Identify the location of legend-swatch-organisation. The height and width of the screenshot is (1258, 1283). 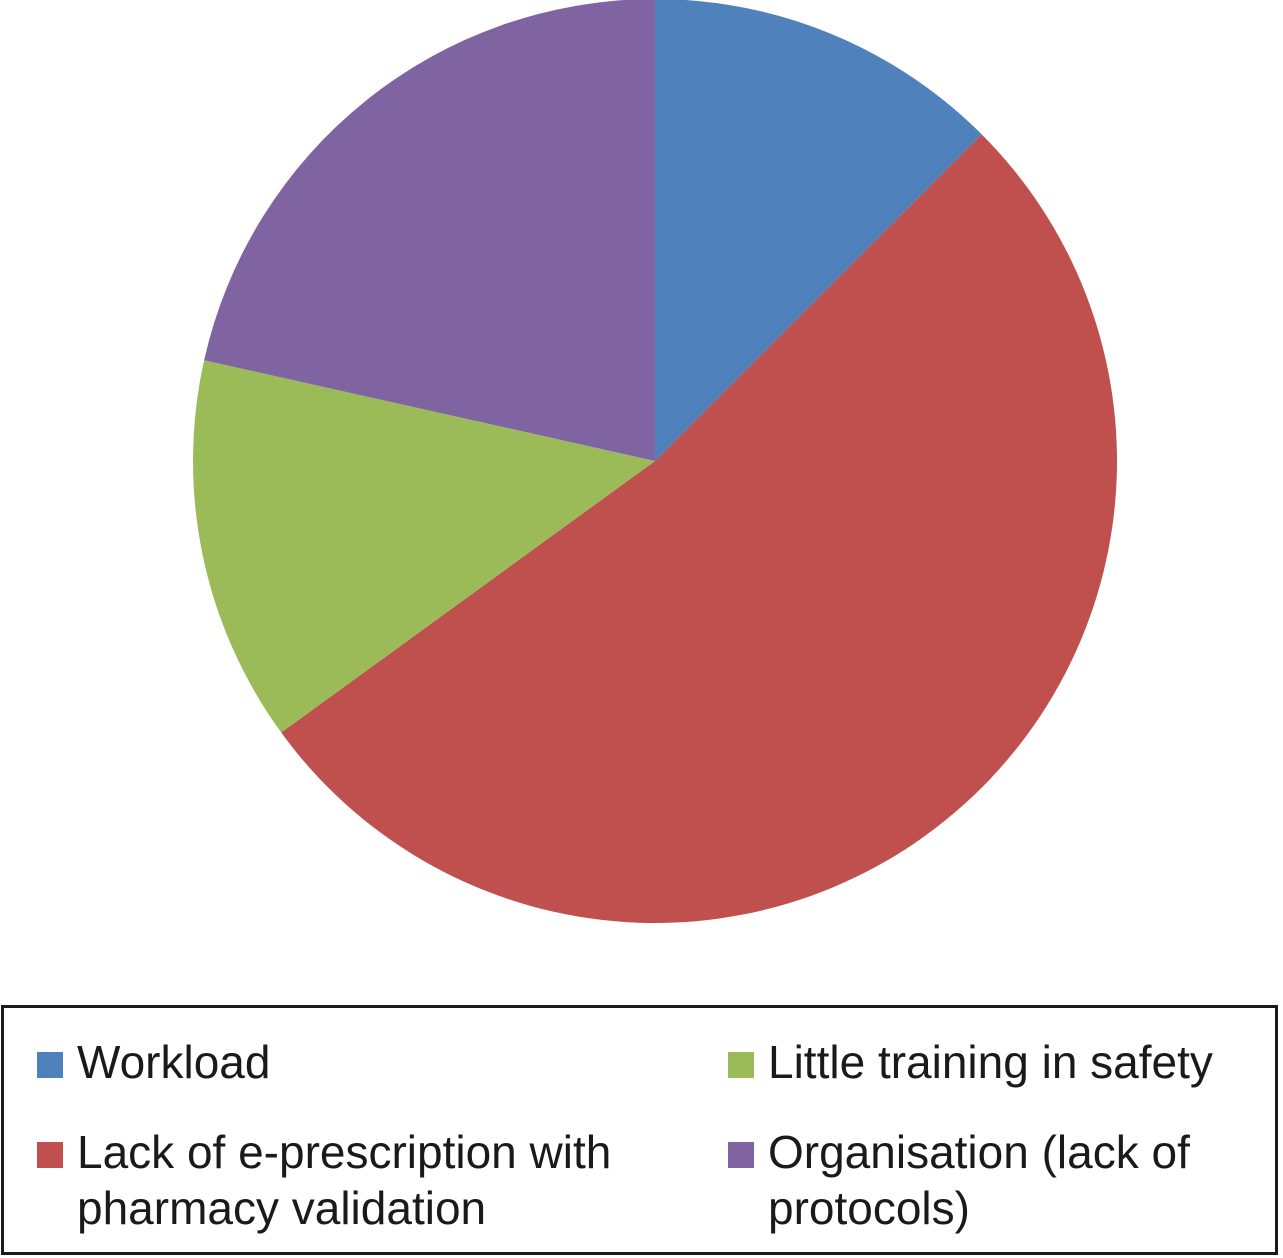
(741, 1155).